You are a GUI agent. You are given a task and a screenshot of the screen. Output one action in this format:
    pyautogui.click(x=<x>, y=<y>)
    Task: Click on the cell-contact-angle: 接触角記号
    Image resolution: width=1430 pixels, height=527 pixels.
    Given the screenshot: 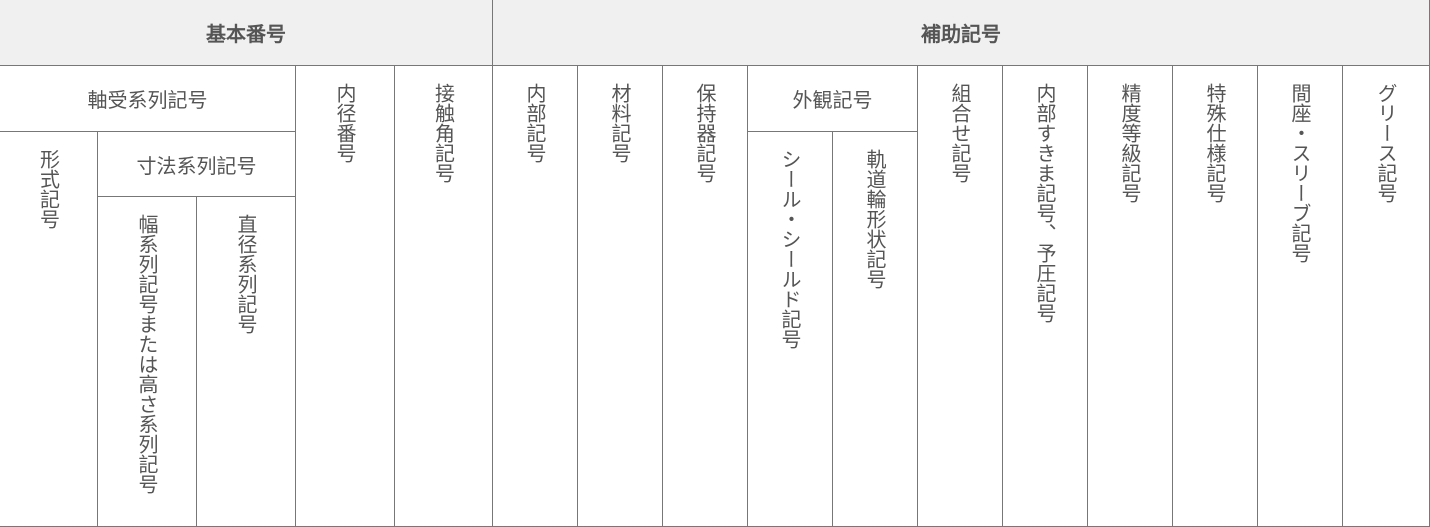 What is the action you would take?
    pyautogui.click(x=443, y=296)
    